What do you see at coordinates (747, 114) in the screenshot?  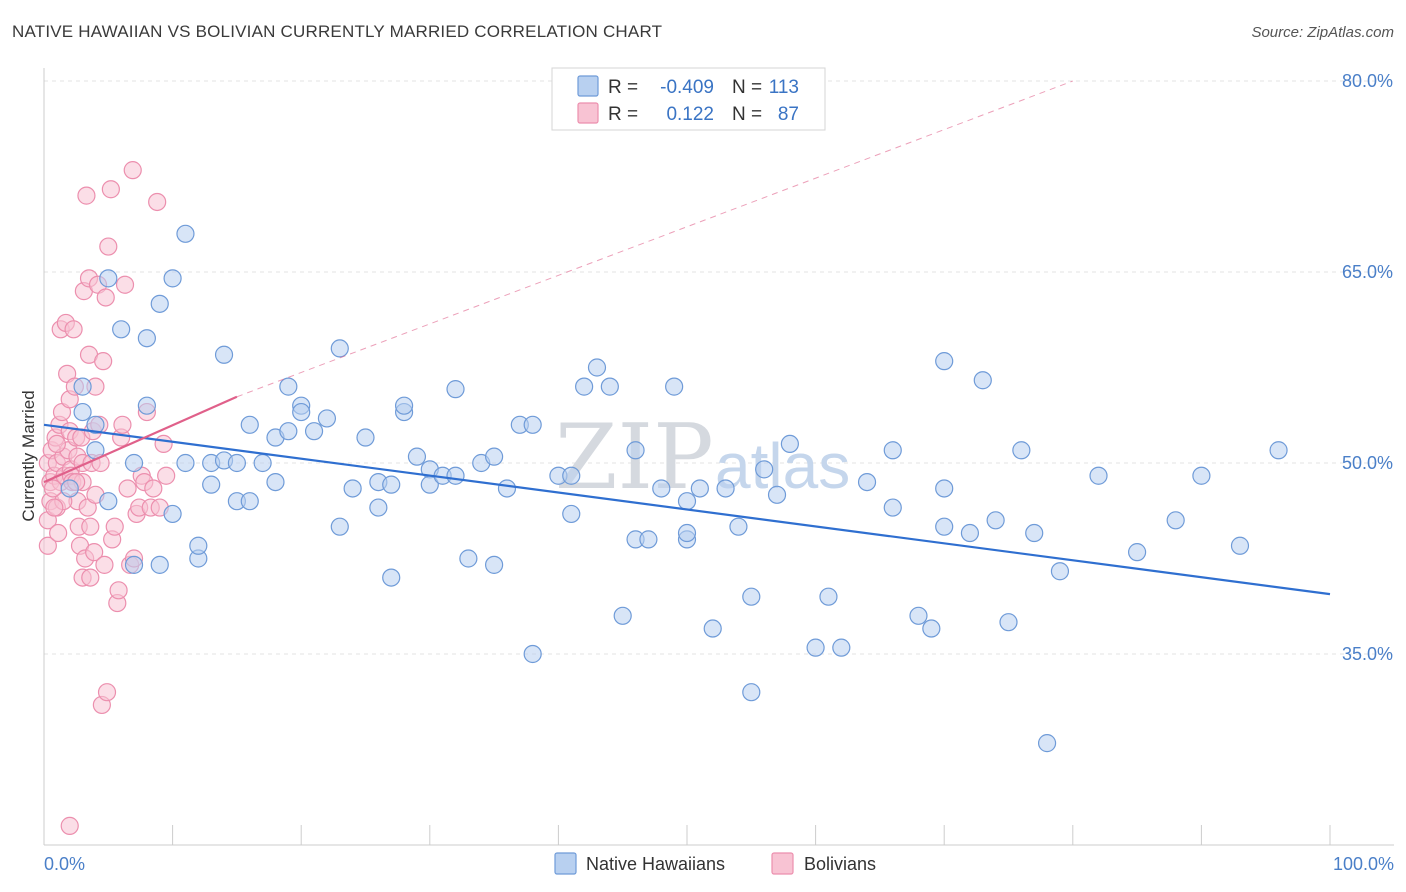 I see `legend-n-label-bolivian: N =` at bounding box center [747, 114].